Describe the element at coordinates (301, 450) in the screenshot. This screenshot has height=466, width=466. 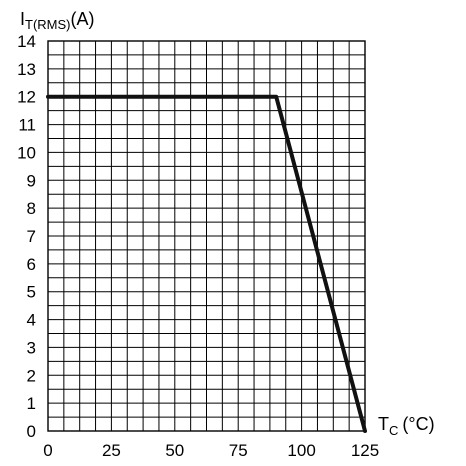
I see `x-tick-label: 100` at that location.